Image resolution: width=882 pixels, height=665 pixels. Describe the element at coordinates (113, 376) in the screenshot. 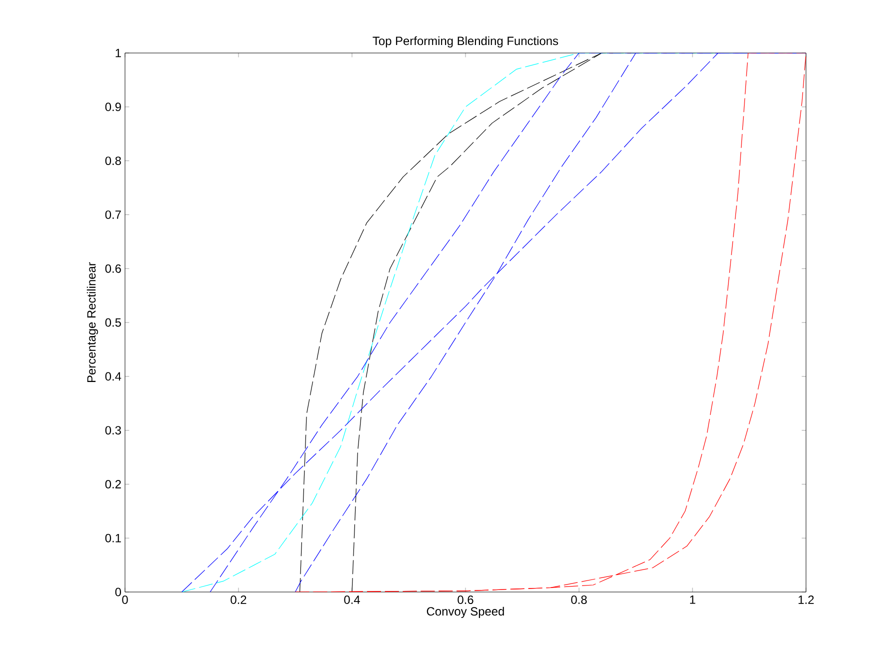

I see `y-tick-label: 0.4` at that location.